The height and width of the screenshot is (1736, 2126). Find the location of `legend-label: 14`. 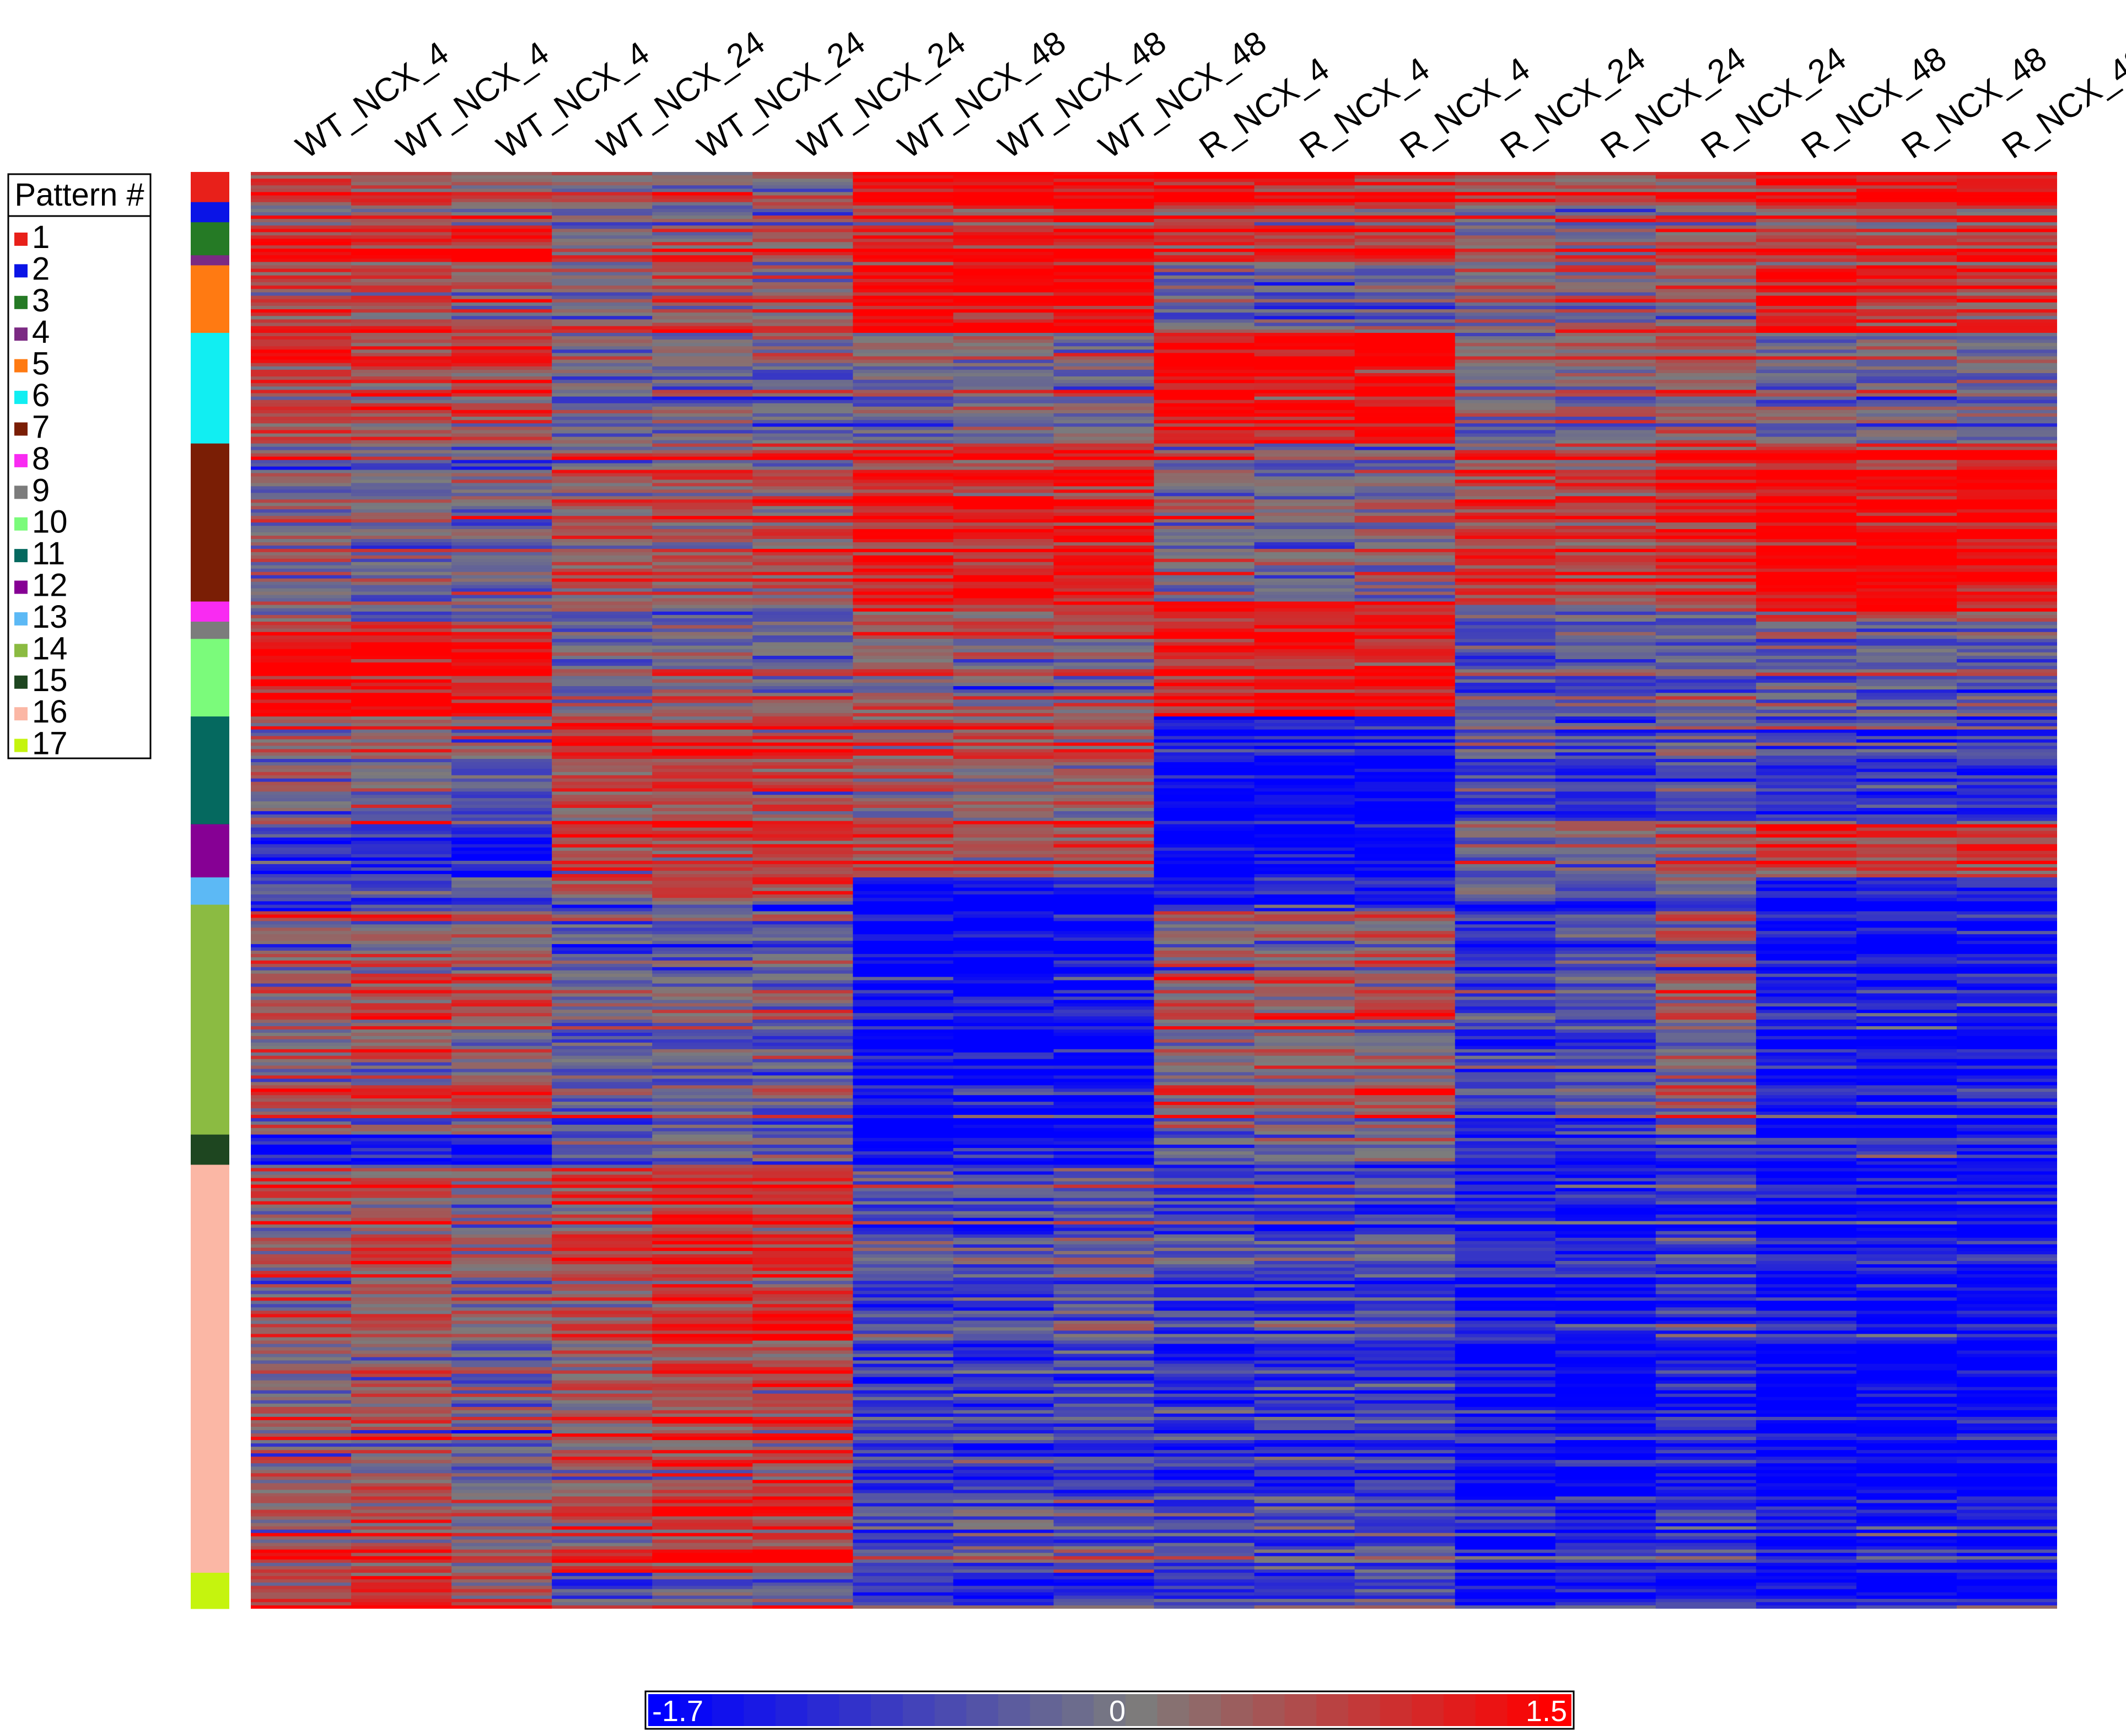

legend-label: 14 is located at coordinates (50, 648).